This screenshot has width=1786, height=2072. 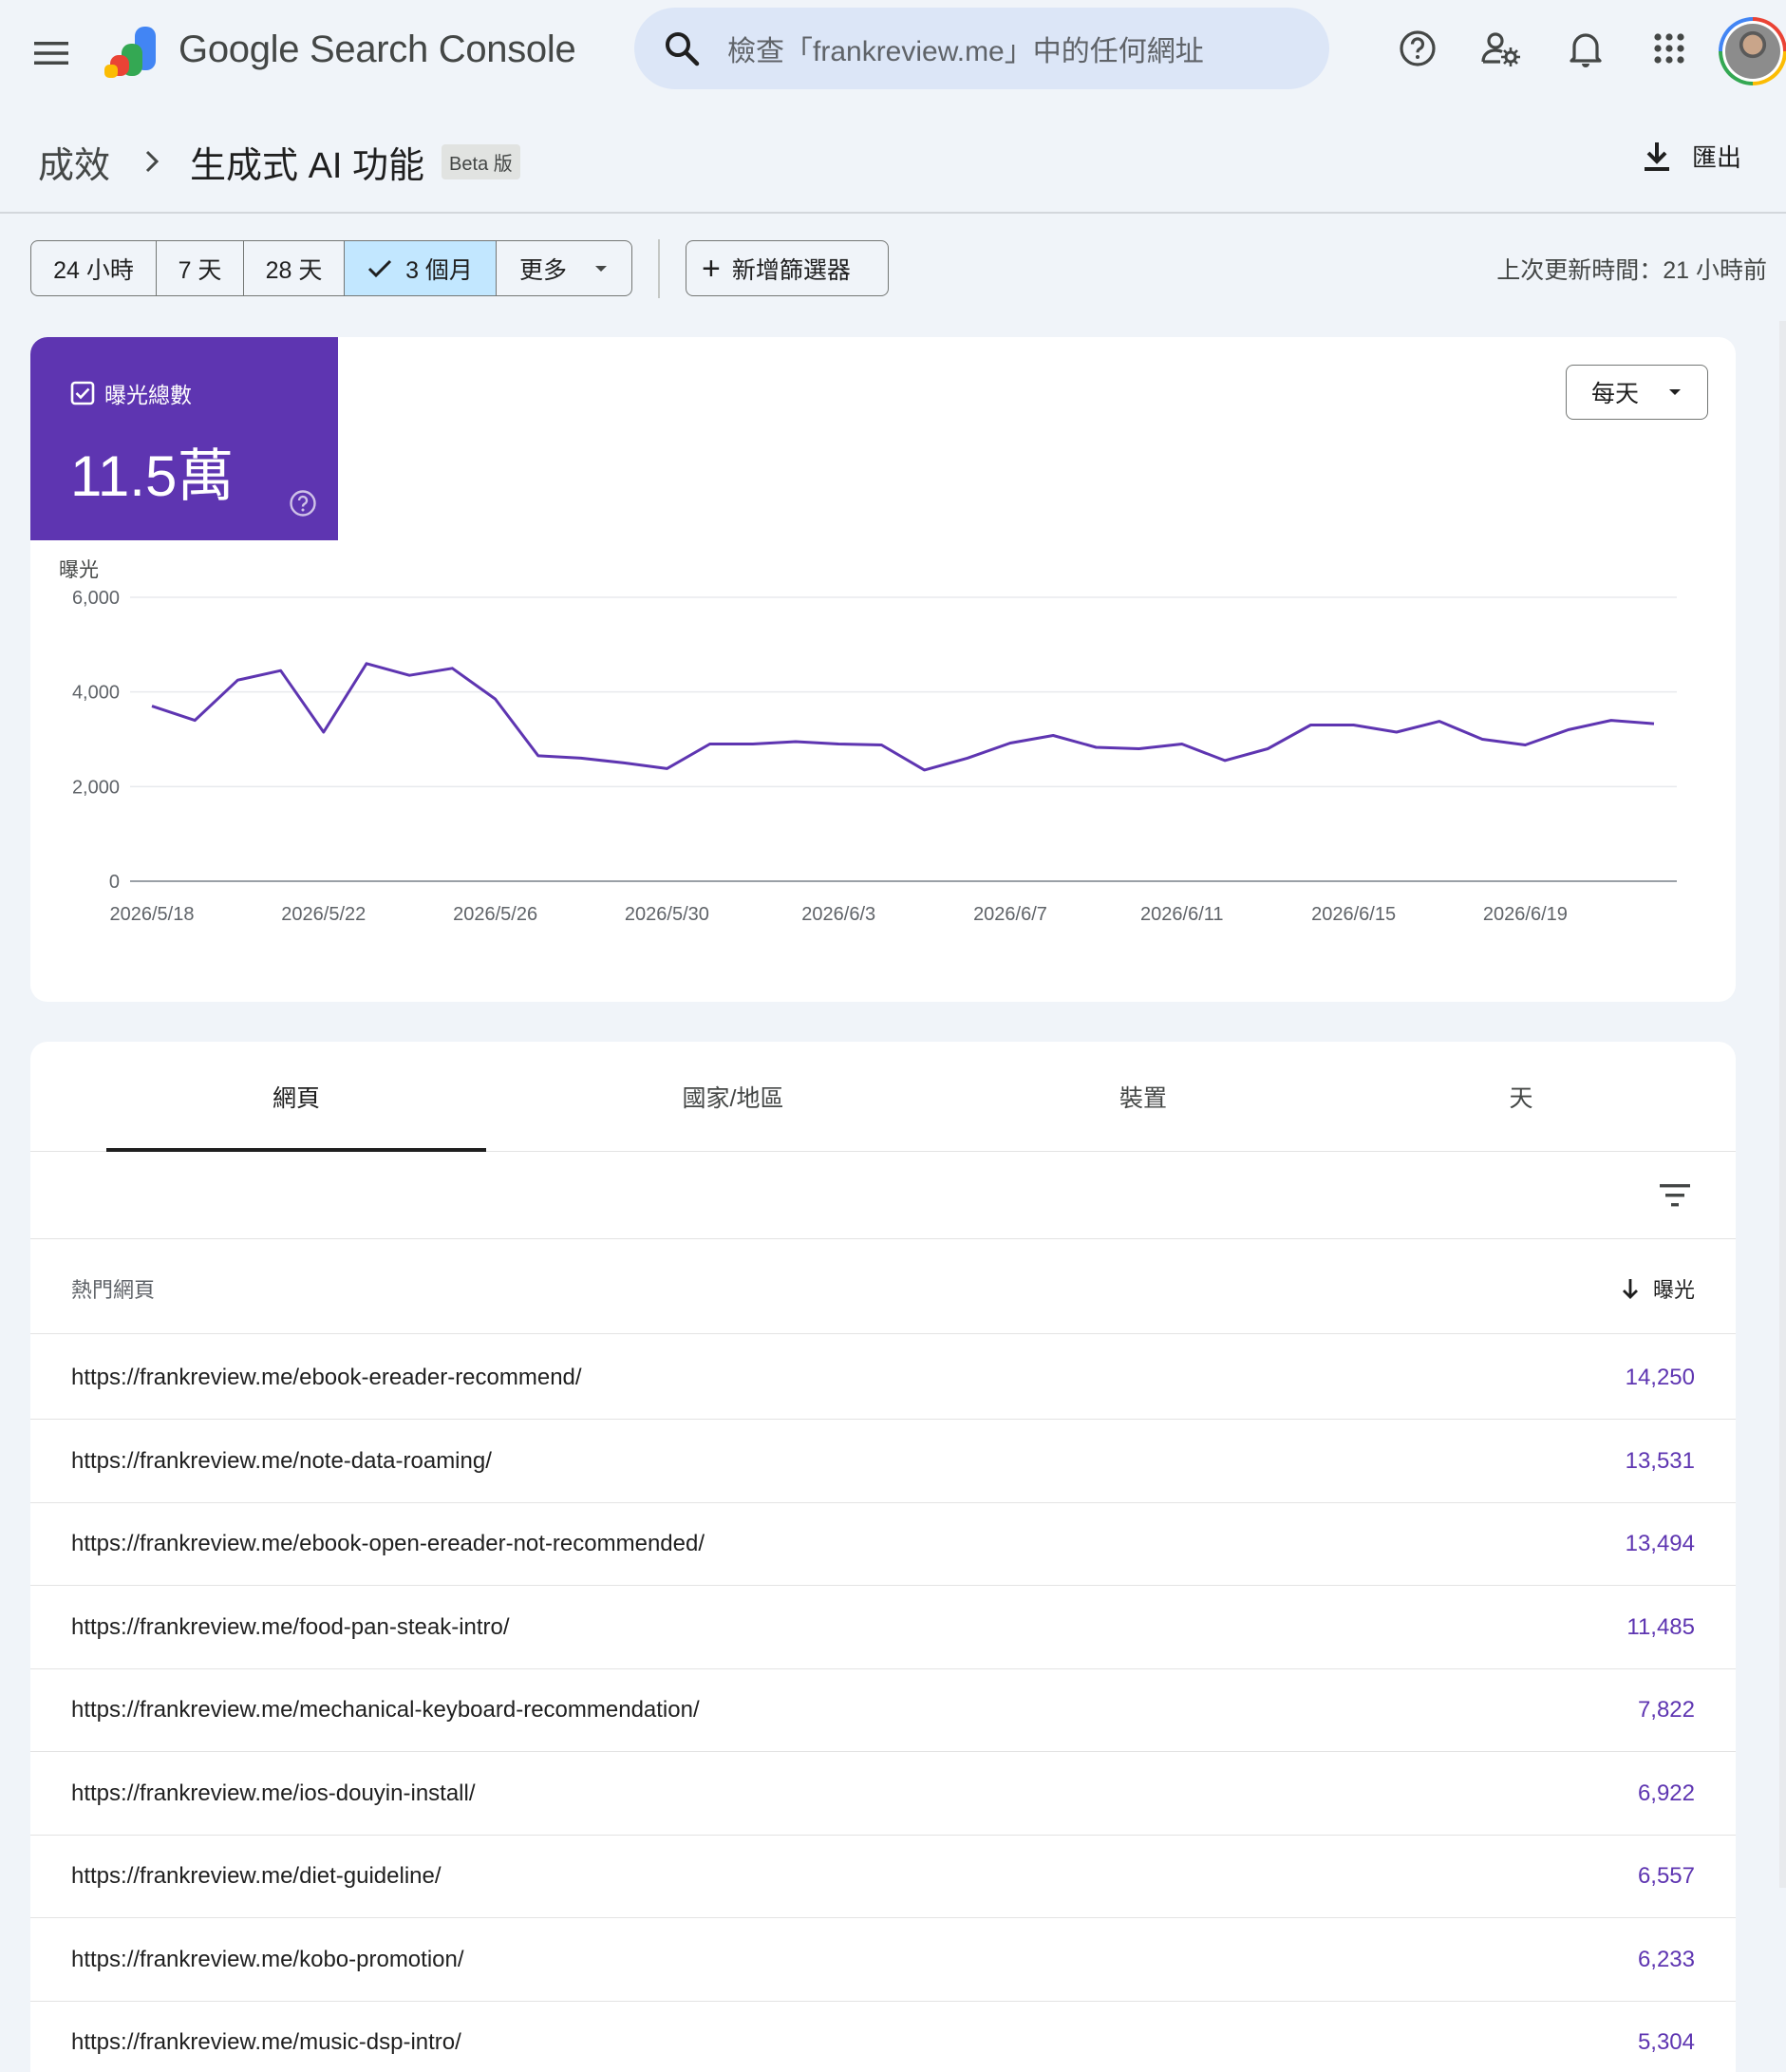 What do you see at coordinates (1143, 1098) in the screenshot?
I see `tab-device: 裝置` at bounding box center [1143, 1098].